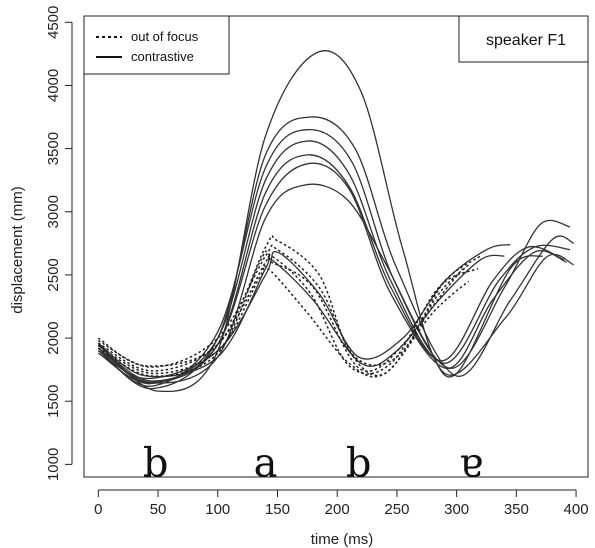 The image size is (595, 548). What do you see at coordinates (342, 539) in the screenshot?
I see `x-axis-title: time (ms)` at bounding box center [342, 539].